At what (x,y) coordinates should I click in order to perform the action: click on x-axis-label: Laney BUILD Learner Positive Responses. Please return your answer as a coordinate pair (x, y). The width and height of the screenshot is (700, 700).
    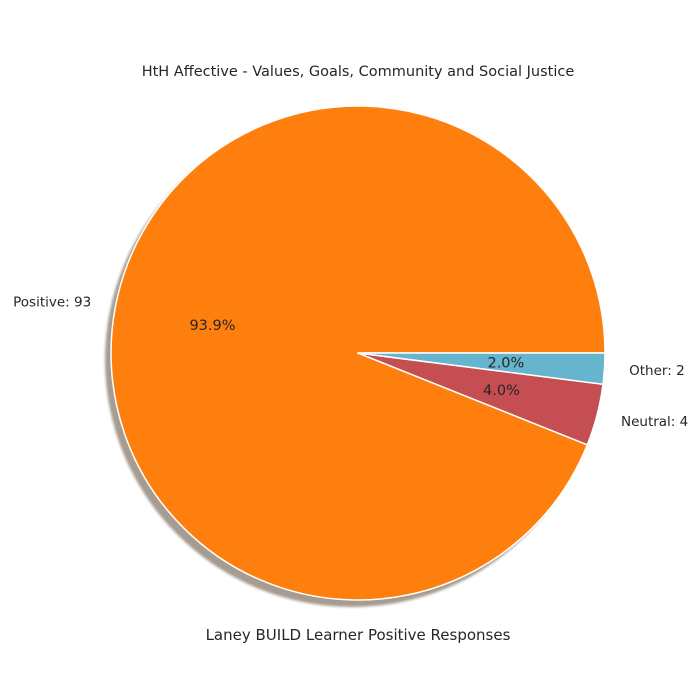
    Looking at the image, I should click on (358, 635).